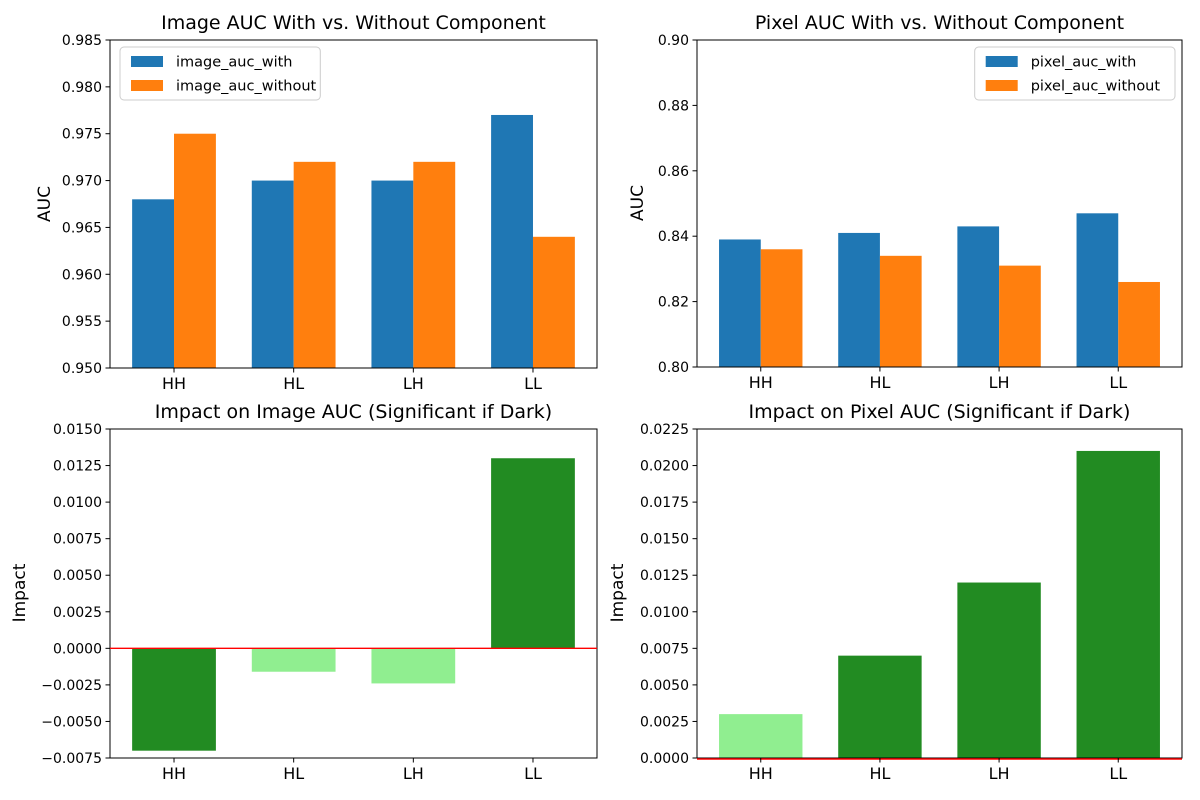 Image resolution: width=1200 pixels, height=800 pixels. Describe the element at coordinates (553, 302) in the screenshot. I see `bar-image_auc_without-LL` at that location.